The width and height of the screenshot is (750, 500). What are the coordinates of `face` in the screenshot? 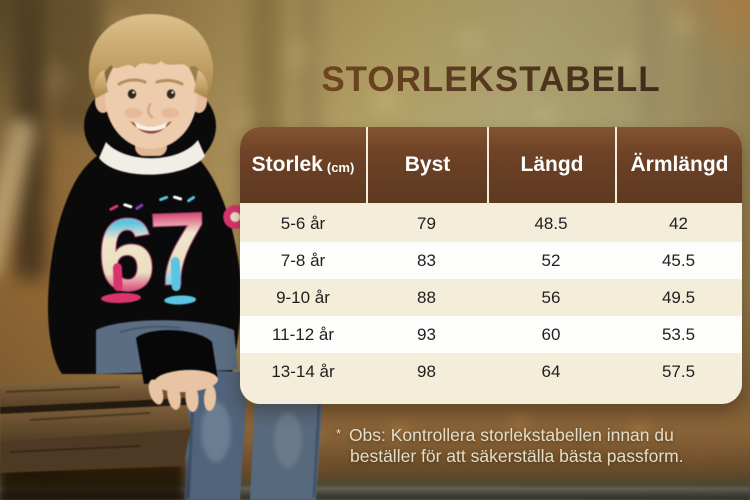 It's located at (151, 97).